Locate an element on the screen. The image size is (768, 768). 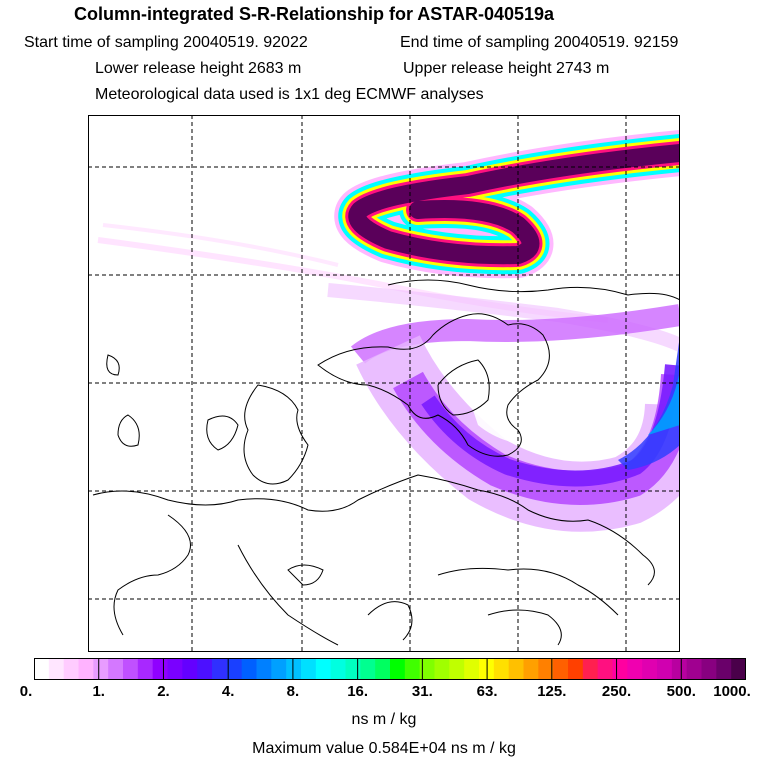
scale-tick-label: 2. is located at coordinates (163, 691).